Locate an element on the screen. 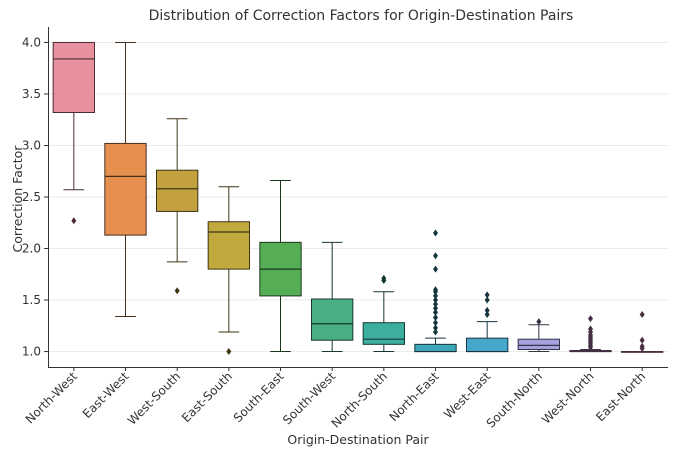 This screenshot has height=451, width=674. x-tick-label: East-West is located at coordinates (106, 395).